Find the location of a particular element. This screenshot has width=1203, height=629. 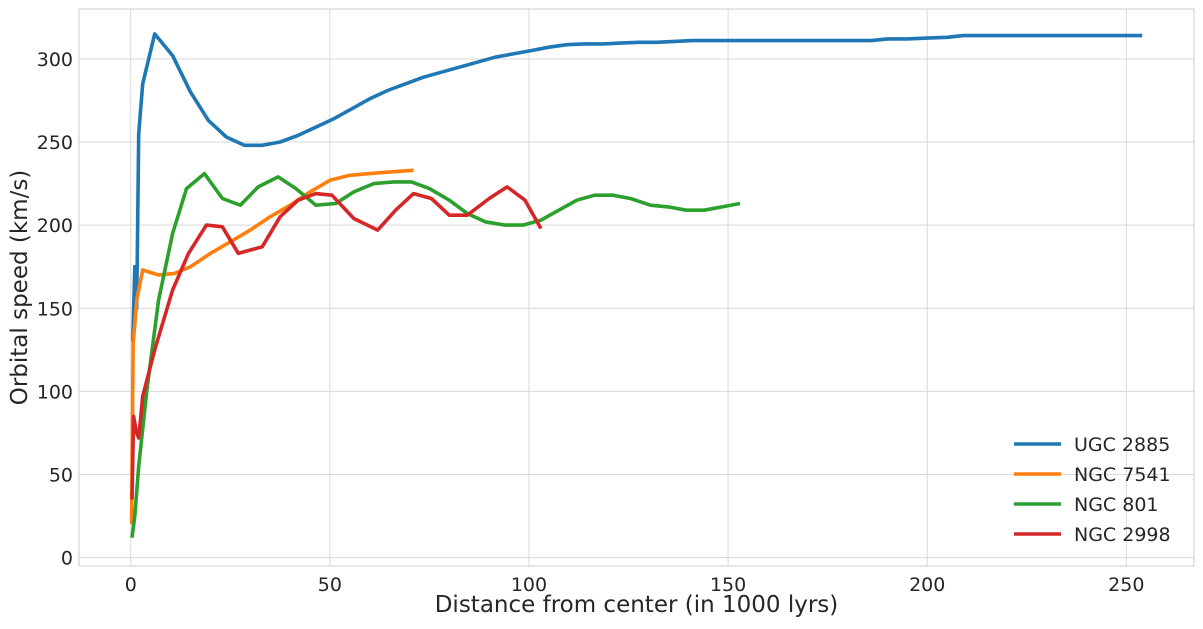

legend-label: NGC 2998 is located at coordinates (1122, 535).